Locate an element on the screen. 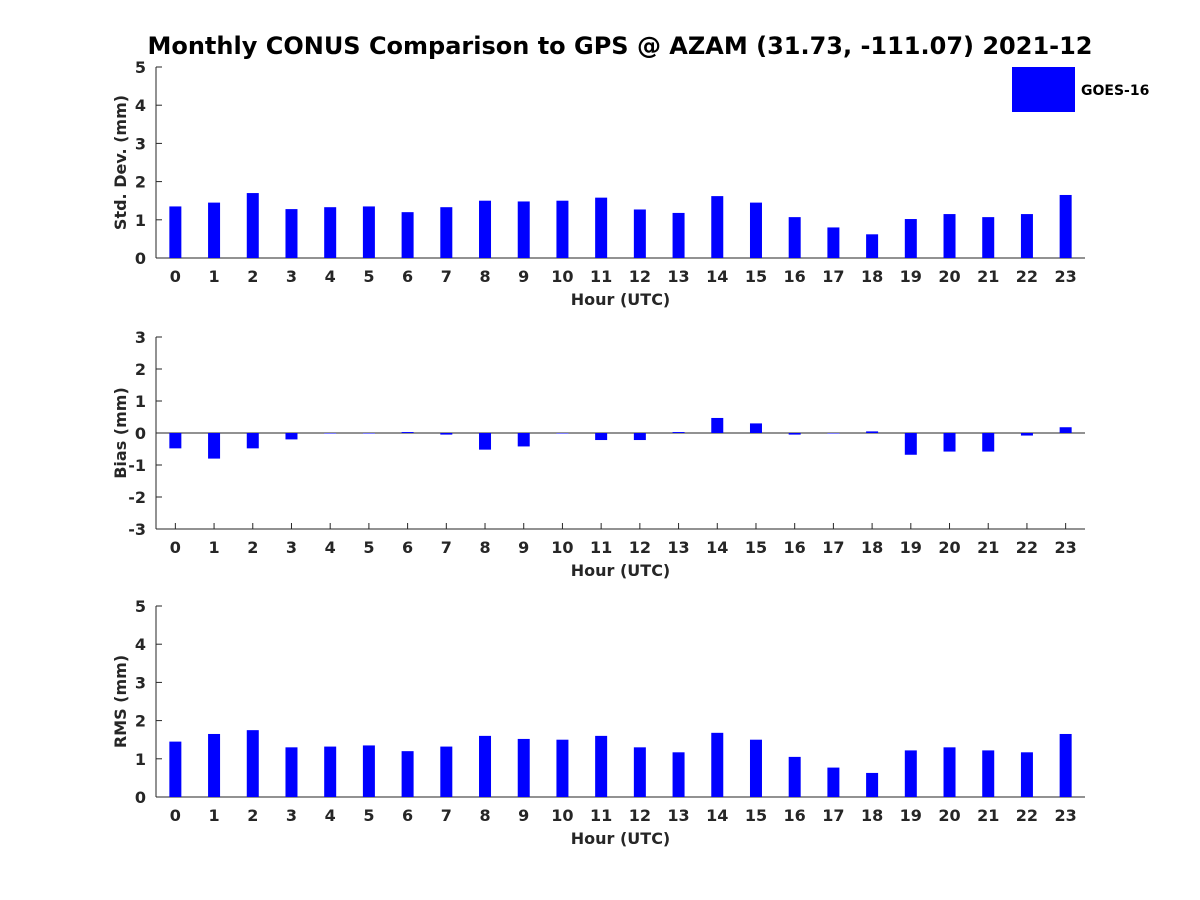 This screenshot has width=1200, height=900. y-tick-label: 5 is located at coordinates (140, 67).